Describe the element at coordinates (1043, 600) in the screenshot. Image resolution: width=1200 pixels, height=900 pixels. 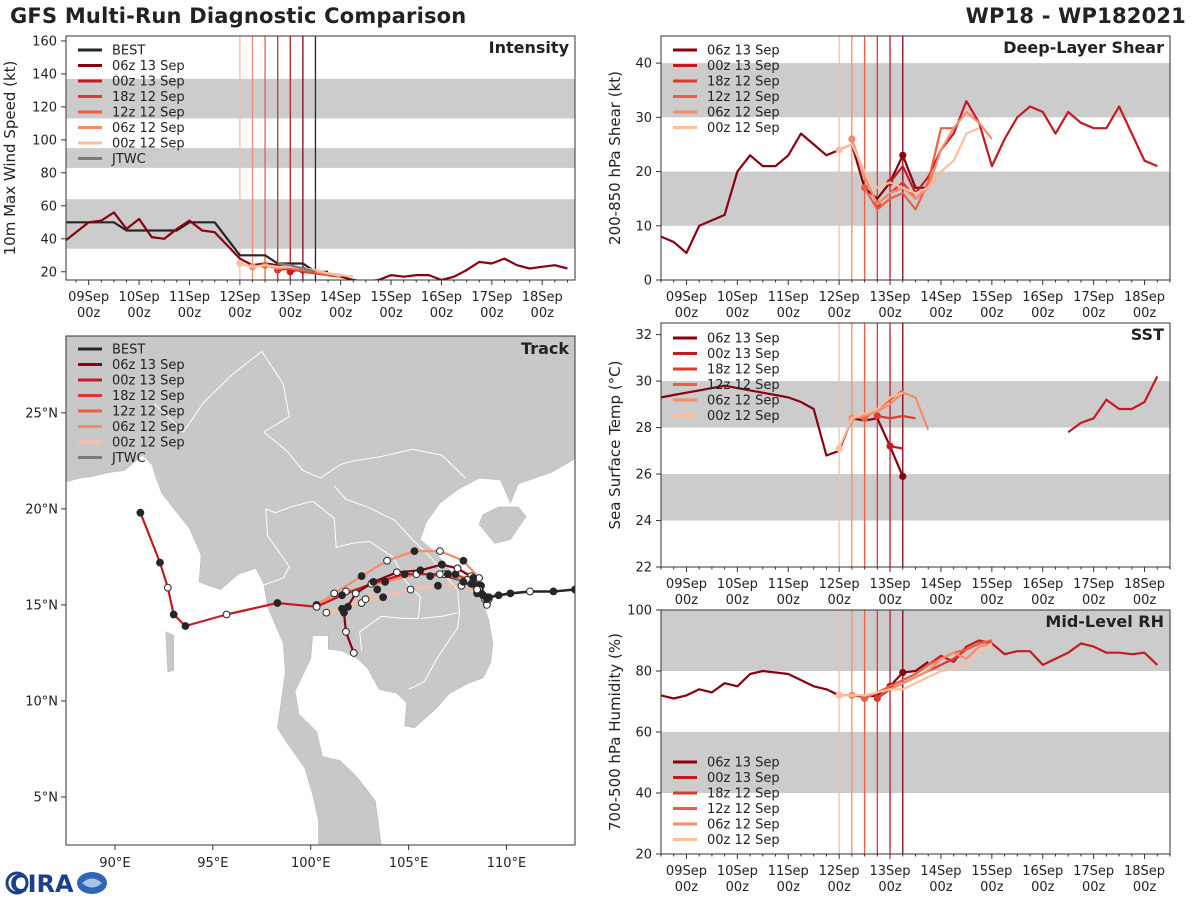
I see `sst-xtick-hour-16: 00z` at that location.